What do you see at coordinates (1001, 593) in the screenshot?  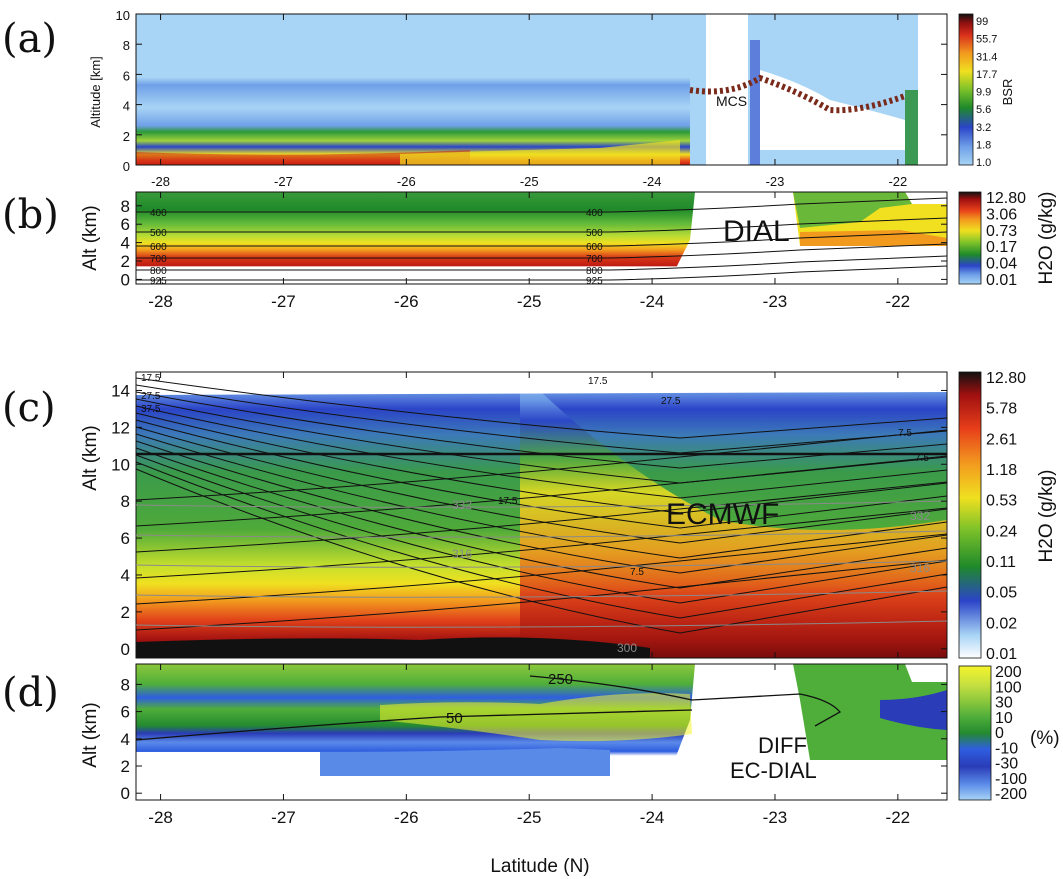 I see `colorbar-tick-label: 0.05` at bounding box center [1001, 593].